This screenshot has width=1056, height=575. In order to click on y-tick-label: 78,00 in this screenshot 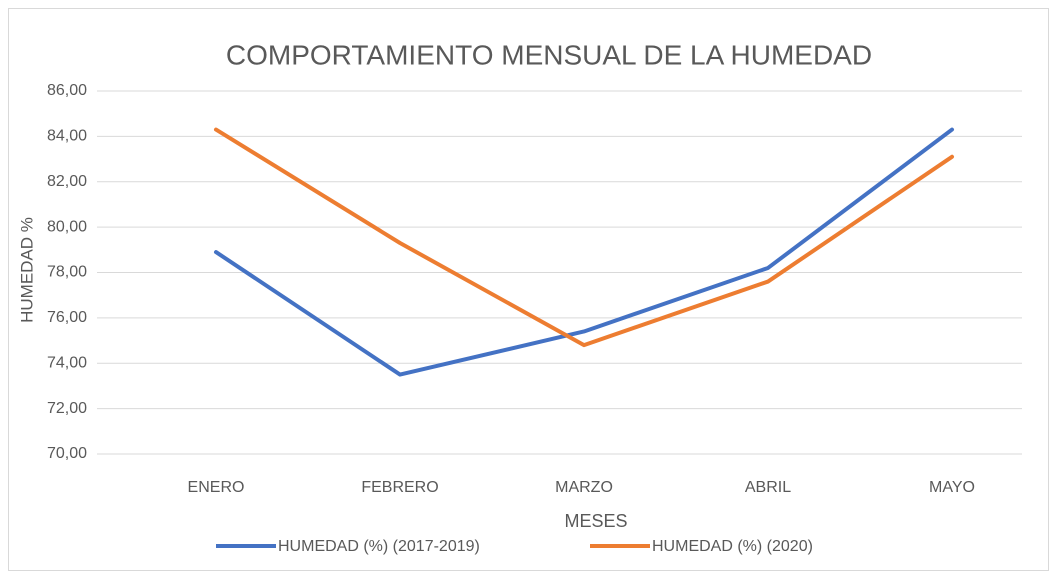, I will do `click(67, 272)`.